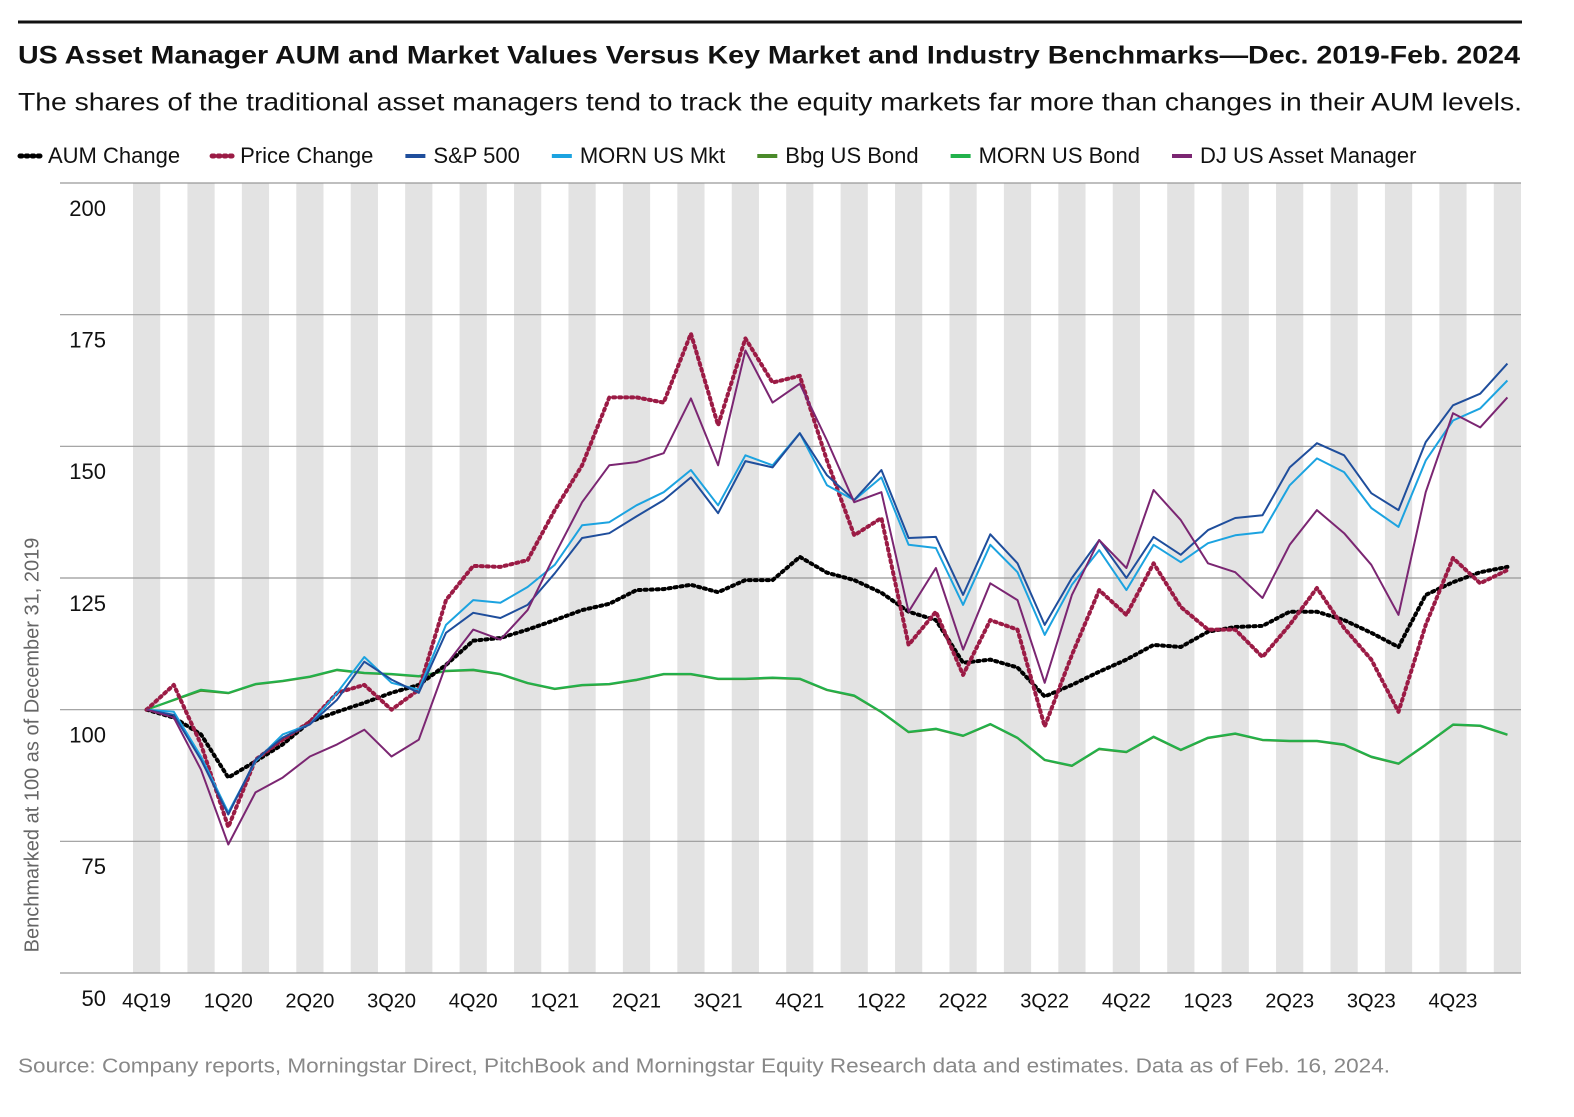  Describe the element at coordinates (87, 208) in the screenshot. I see `y-tick-label: 200` at that location.